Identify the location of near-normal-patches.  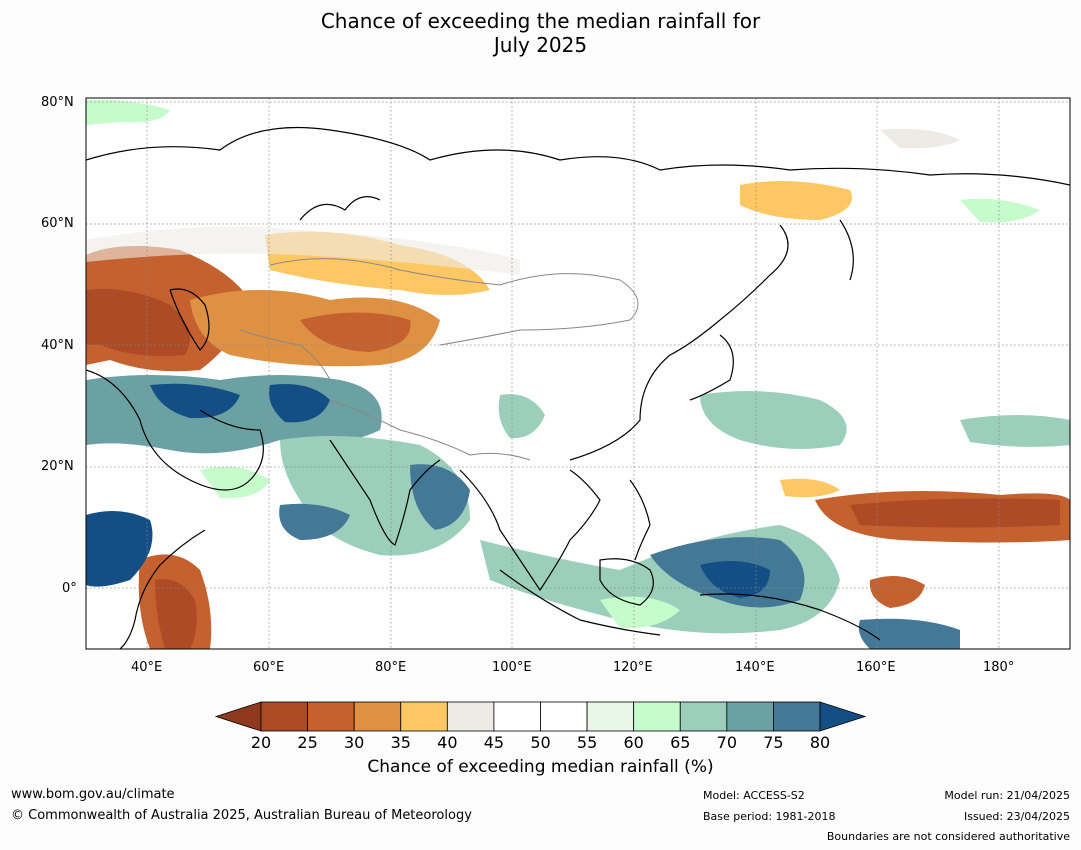
(920, 138).